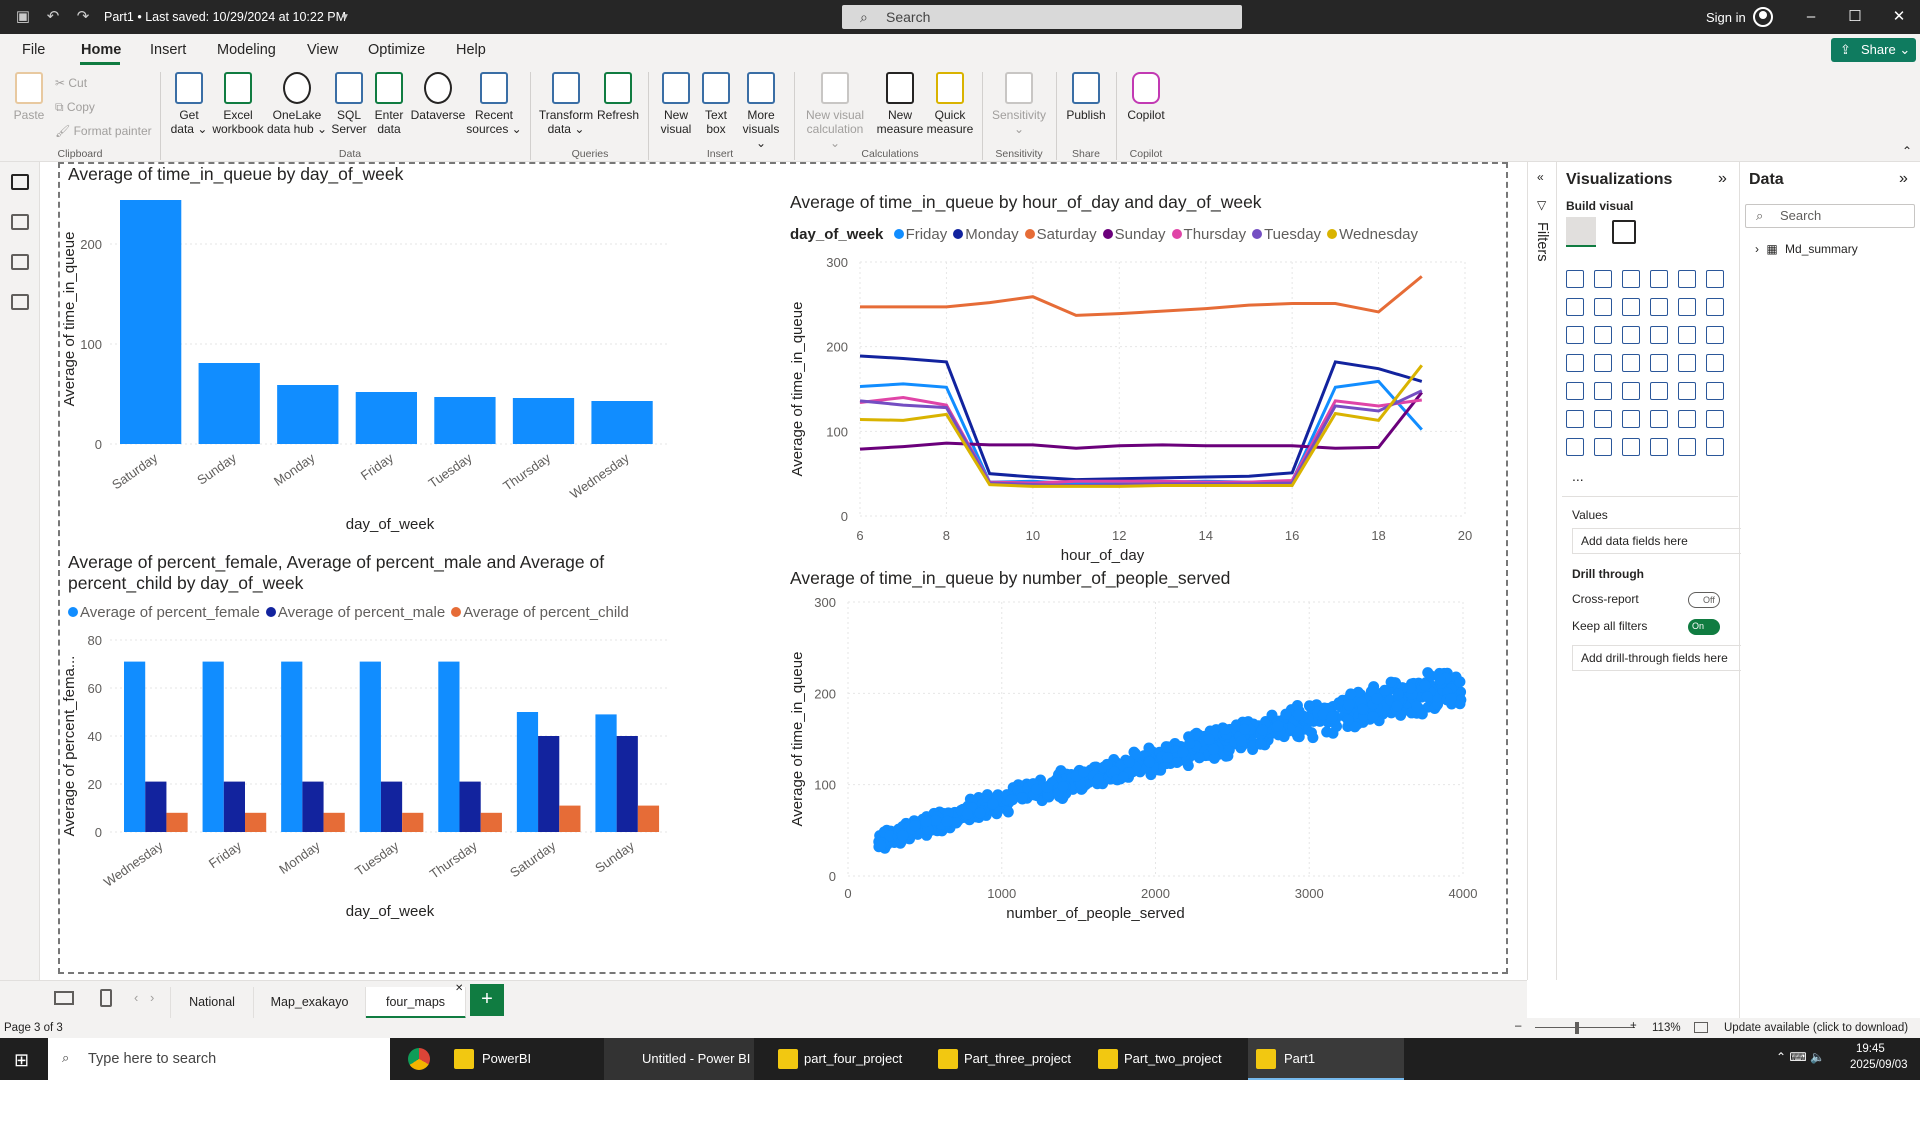  Describe the element at coordinates (1763, 17) in the screenshot. I see `user-avatar-icon` at that location.